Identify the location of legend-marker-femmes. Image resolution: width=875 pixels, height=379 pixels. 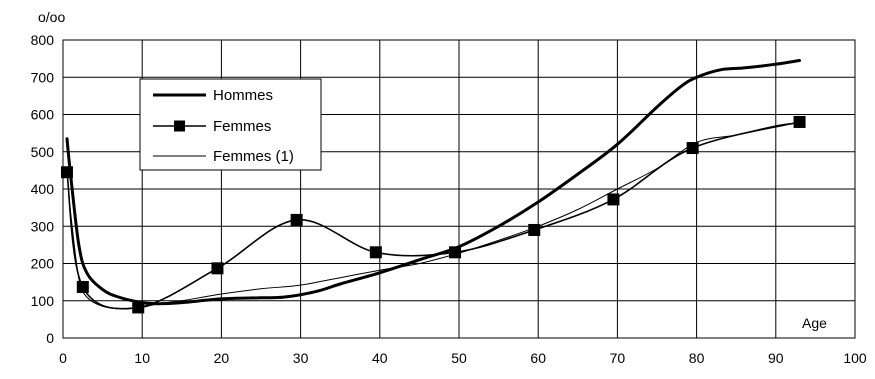
(179, 126).